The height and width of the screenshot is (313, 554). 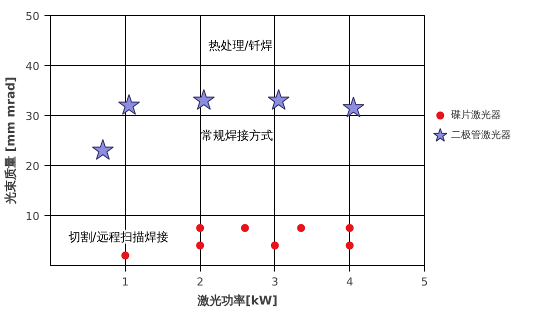 I want to click on y-axis-title: 光束质量 [mm mrad], so click(x=11, y=141).